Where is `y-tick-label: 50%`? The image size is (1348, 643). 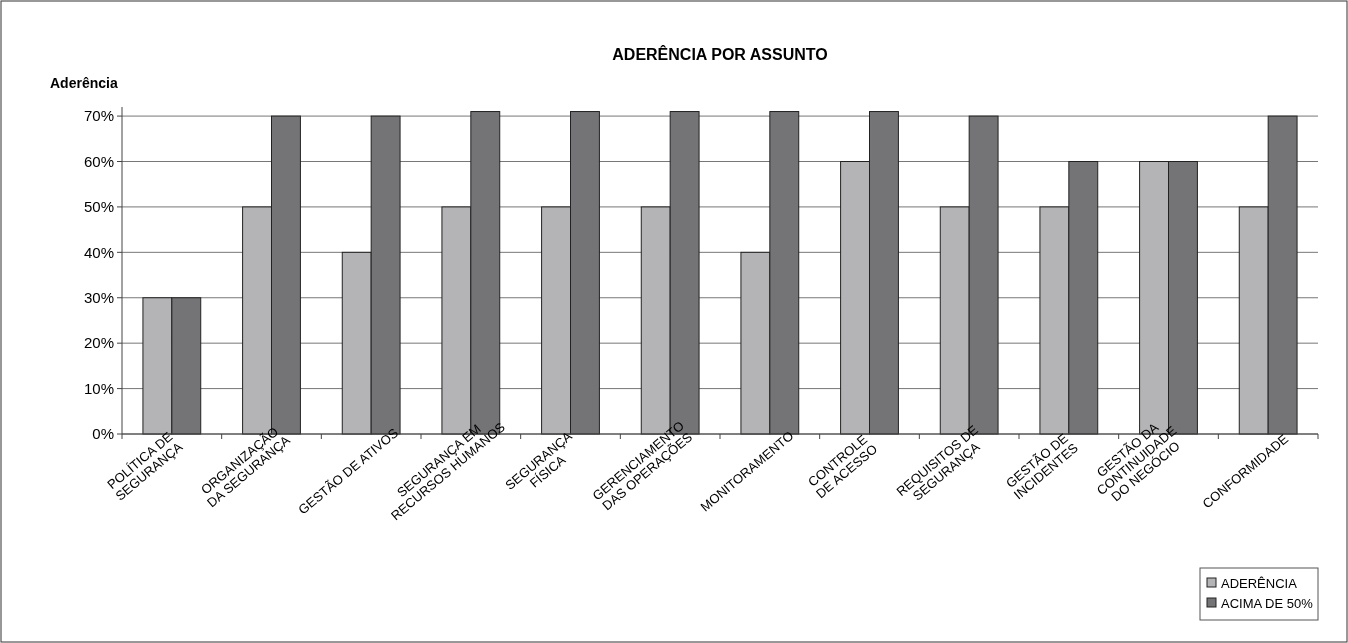
y-tick-label: 50% is located at coordinates (98, 207).